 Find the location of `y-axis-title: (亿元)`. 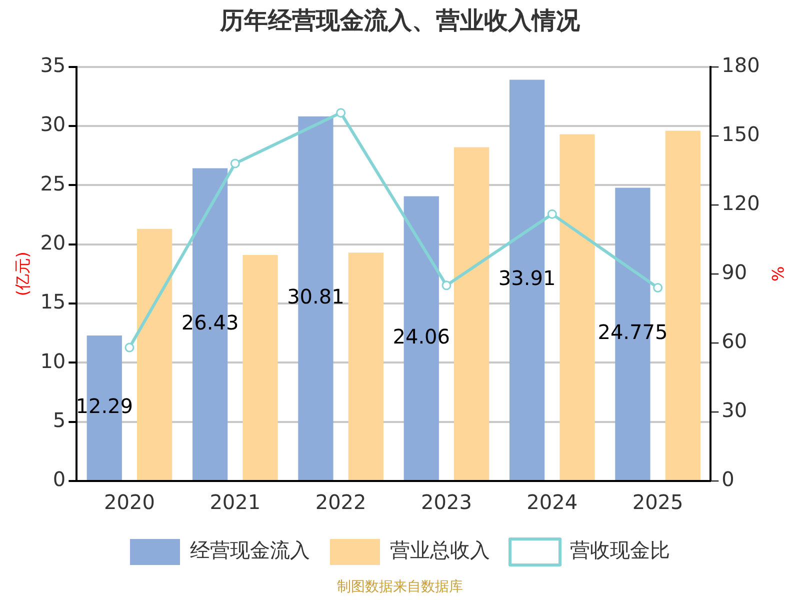

y-axis-title: (亿元) is located at coordinates (22, 274).